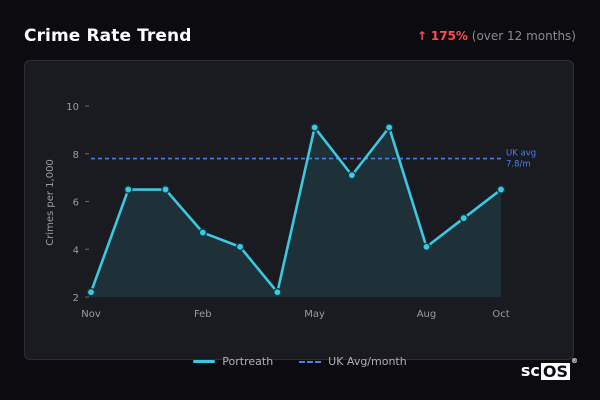 The image size is (600, 400). What do you see at coordinates (521, 154) in the screenshot?
I see `reference-label-line1: UK avg` at bounding box center [521, 154].